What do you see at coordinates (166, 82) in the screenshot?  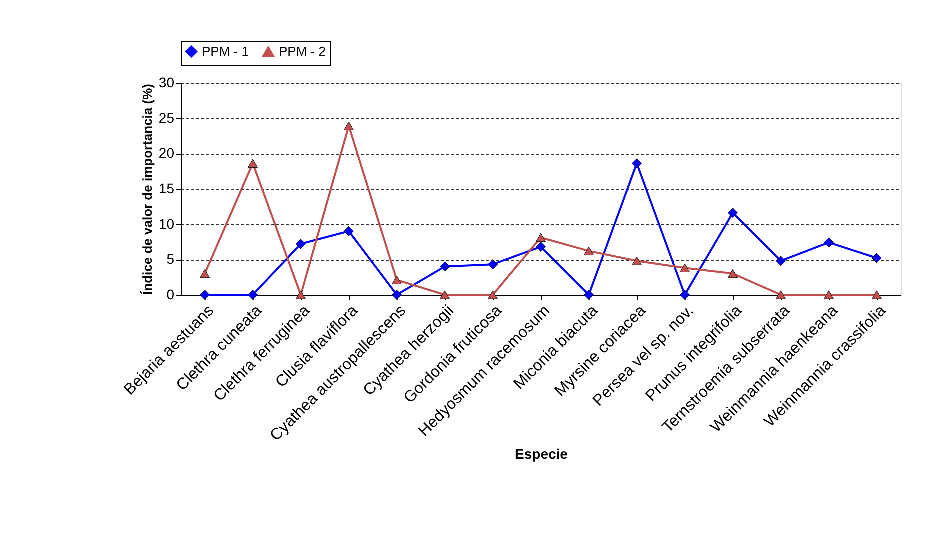 I see `y-tick-label: 30` at bounding box center [166, 82].